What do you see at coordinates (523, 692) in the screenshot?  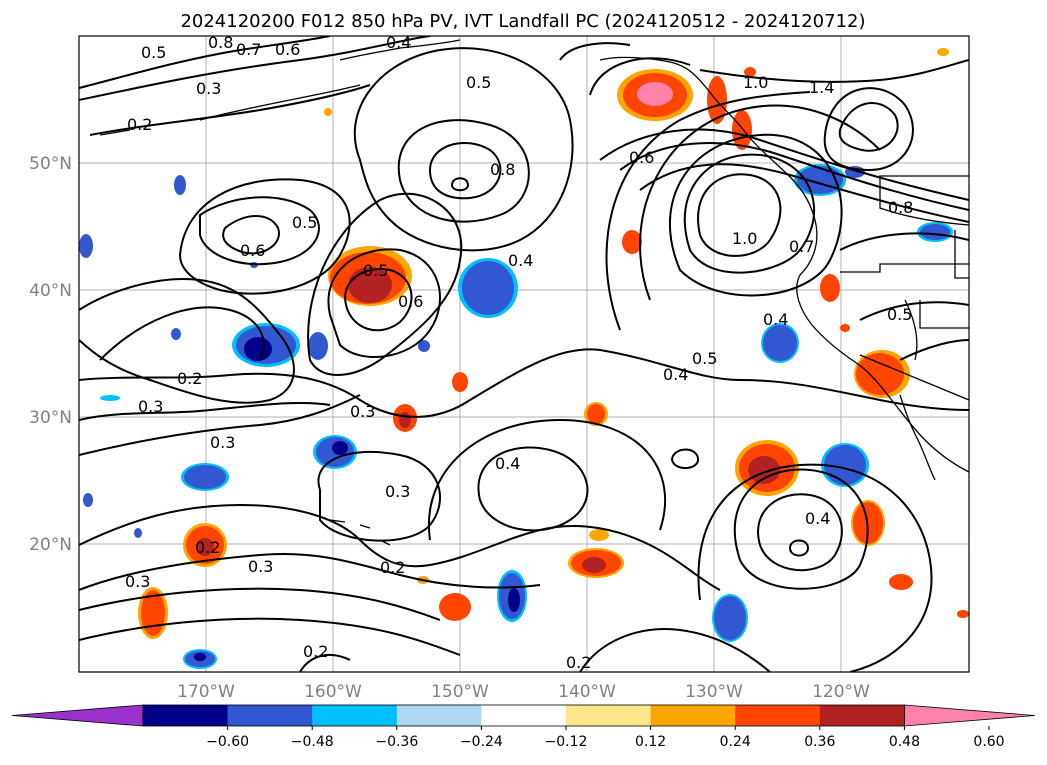 I see `longitude-labels: 170°W 160°W 150°W 140°W 130°W 120°W` at bounding box center [523, 692].